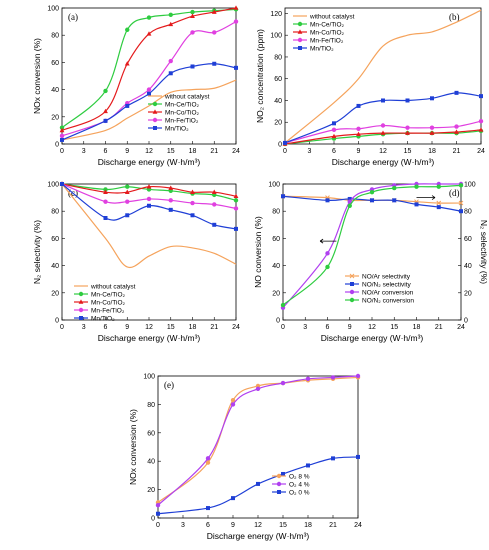  What do you see at coordinates (182, 112) in the screenshot?
I see `legend-label-2: Mn-Co/TiO₂` at bounding box center [182, 112].